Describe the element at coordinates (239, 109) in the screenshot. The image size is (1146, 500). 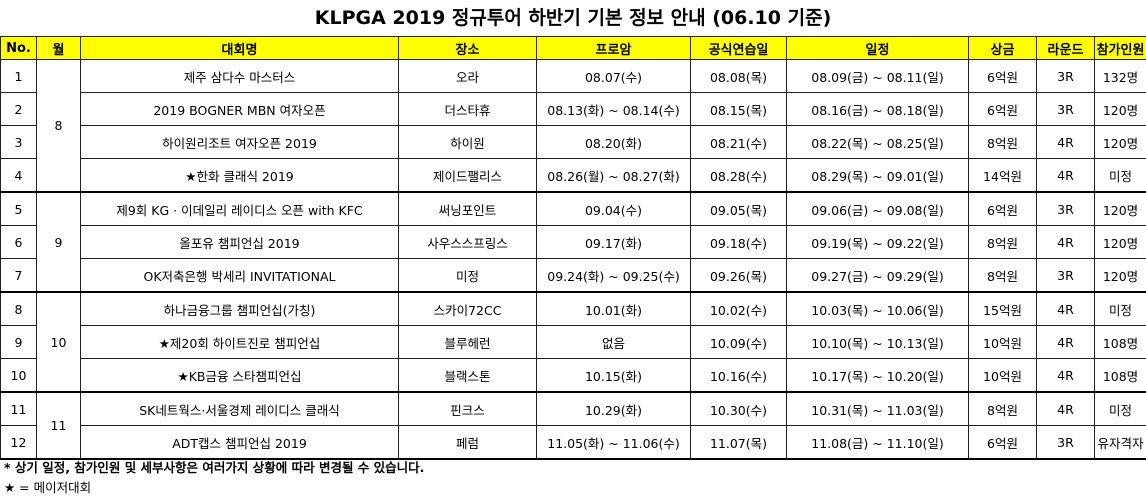
I see `tournament-cell: 2019 BOGNER MBN 여자오픈` at that location.